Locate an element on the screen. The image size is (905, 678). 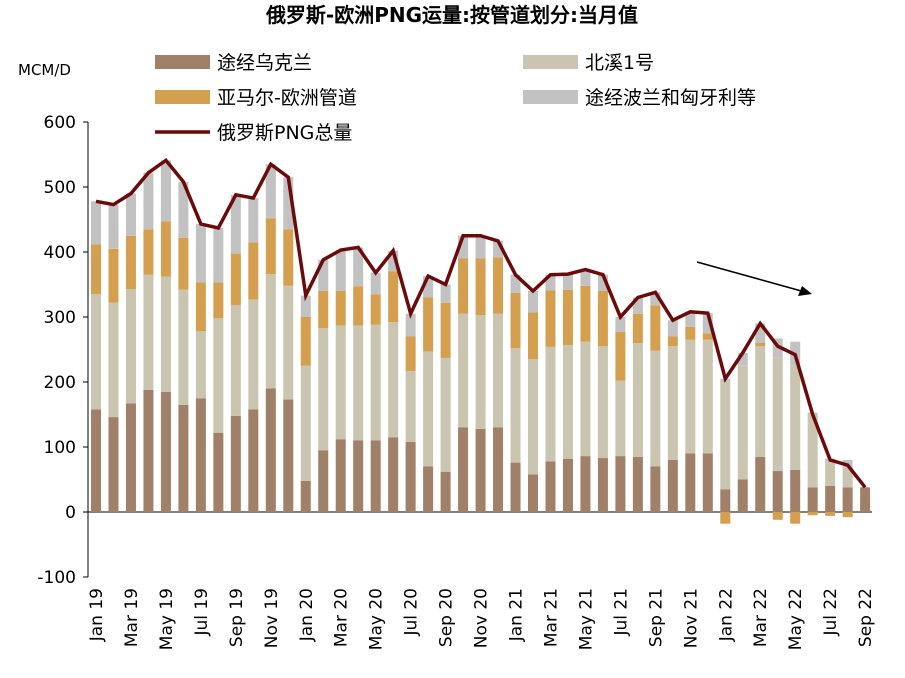
x-tick-label: May 19 is located at coordinates (167, 619).